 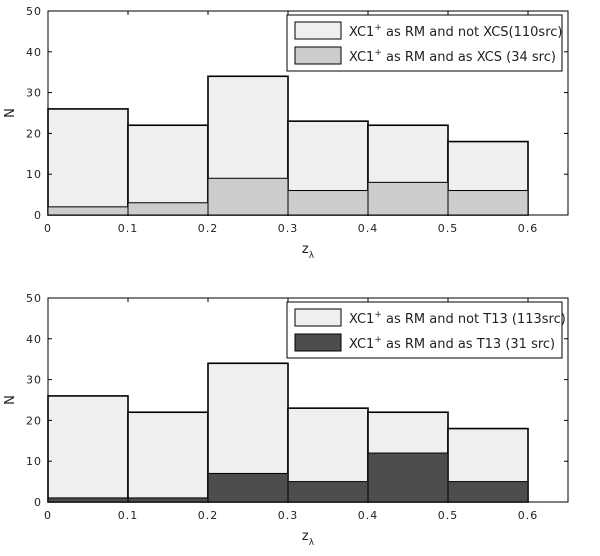 What do you see at coordinates (469, 57) in the screenshot?
I see `legend-entry-suffix: as RM and as XCS (34 src)` at bounding box center [469, 57].